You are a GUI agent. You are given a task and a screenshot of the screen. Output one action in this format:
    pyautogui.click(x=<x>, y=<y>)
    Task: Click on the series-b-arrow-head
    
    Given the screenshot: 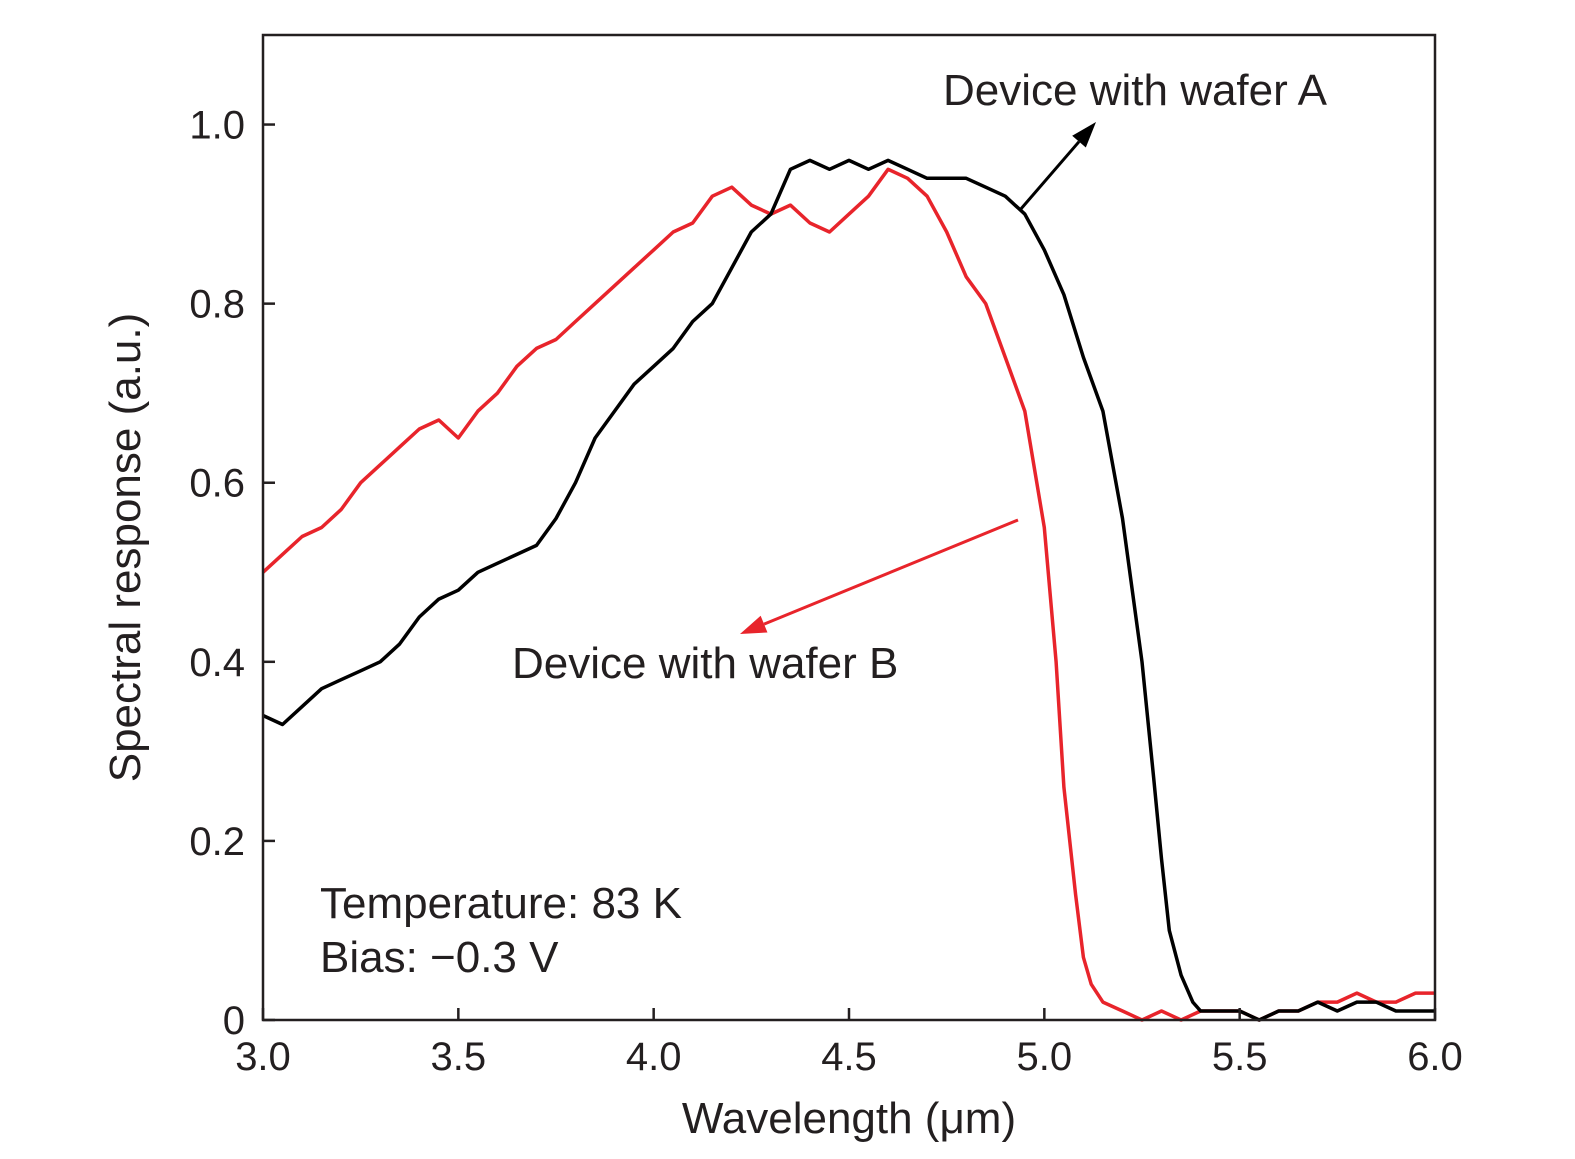 What is the action you would take?
    pyautogui.click(x=754, y=624)
    